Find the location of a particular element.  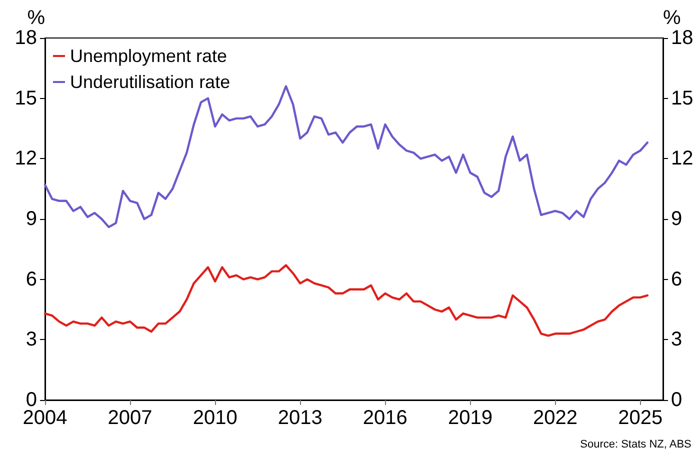

y-tick-label: 15 is located at coordinates (25, 98).